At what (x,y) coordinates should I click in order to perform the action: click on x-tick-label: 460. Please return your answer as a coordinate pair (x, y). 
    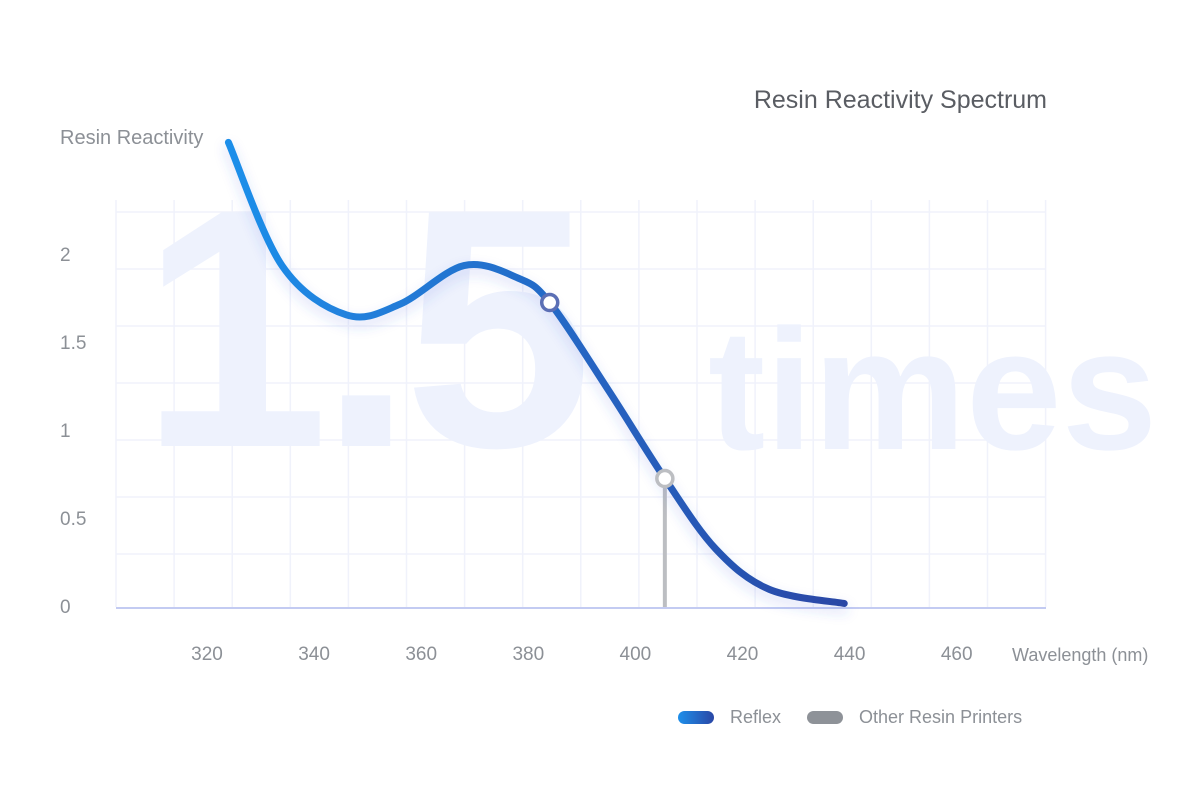
    Looking at the image, I should click on (957, 654).